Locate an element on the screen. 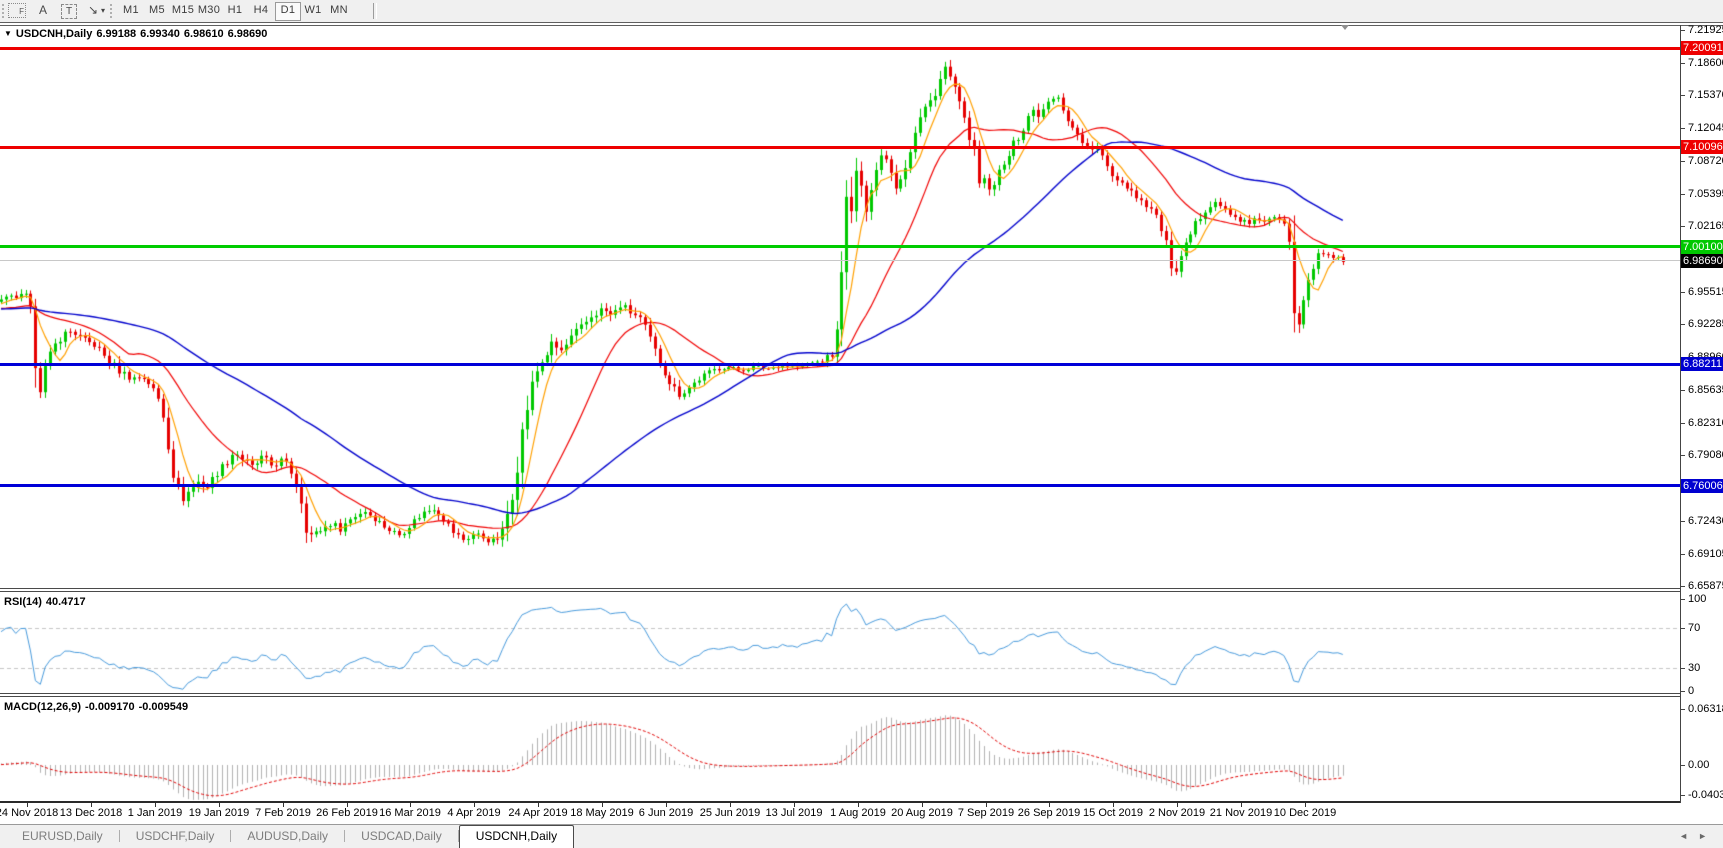  chart-tab-usdchf: USDCHF,Daily is located at coordinates (175, 836).